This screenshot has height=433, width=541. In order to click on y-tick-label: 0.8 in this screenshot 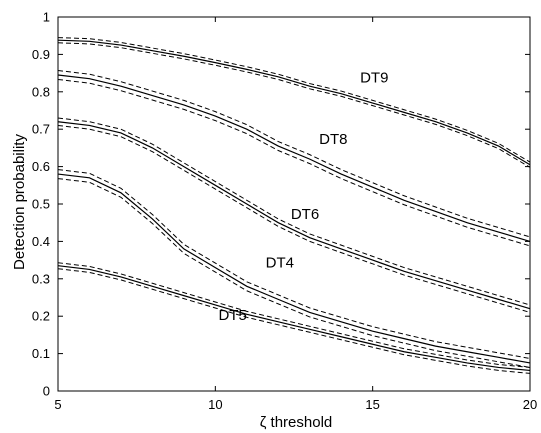, I will do `click(41, 91)`.